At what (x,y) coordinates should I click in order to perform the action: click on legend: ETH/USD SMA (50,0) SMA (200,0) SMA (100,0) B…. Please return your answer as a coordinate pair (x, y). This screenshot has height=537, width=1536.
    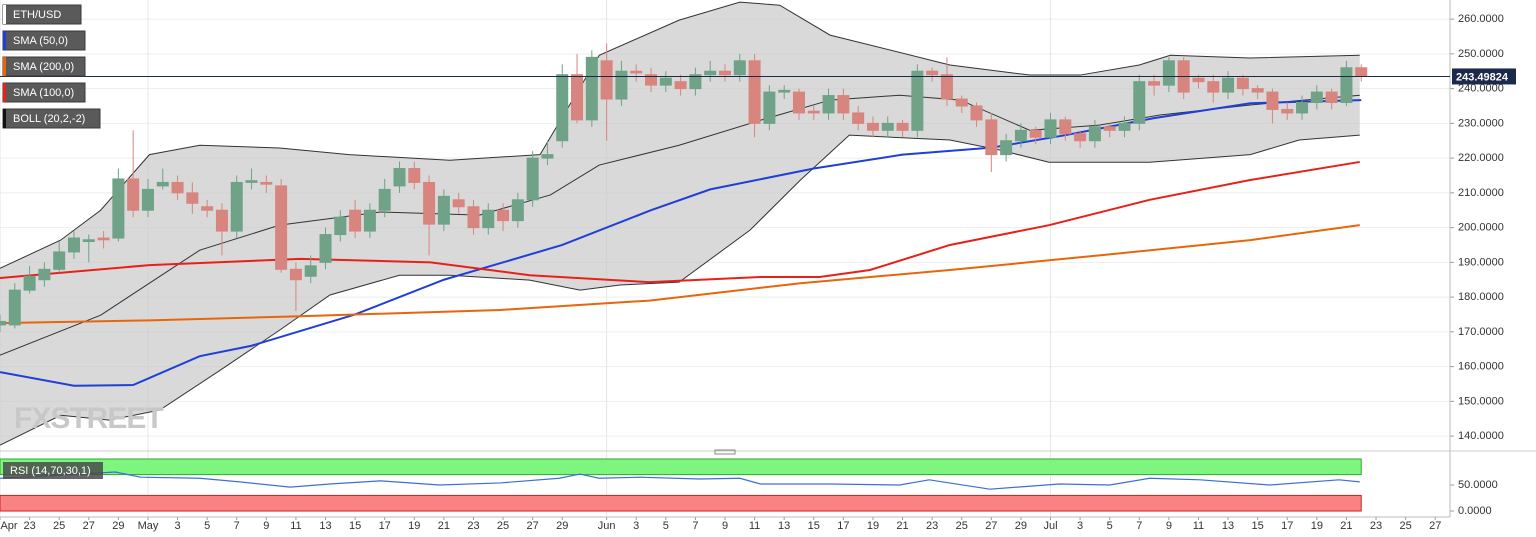
    Looking at the image, I should click on (51, 66).